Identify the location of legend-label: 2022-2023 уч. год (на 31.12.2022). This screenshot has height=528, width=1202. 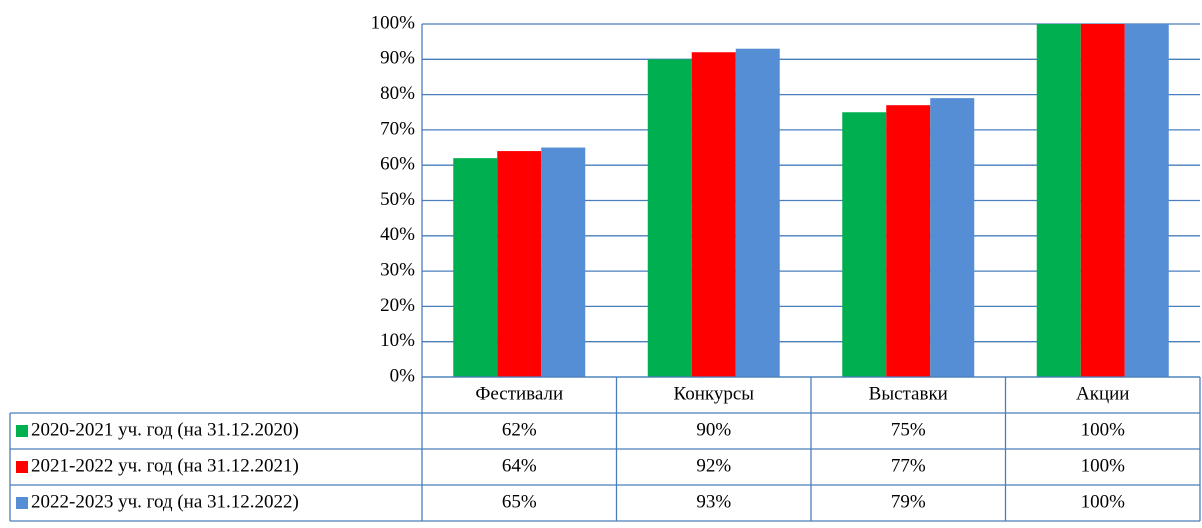
(165, 501).